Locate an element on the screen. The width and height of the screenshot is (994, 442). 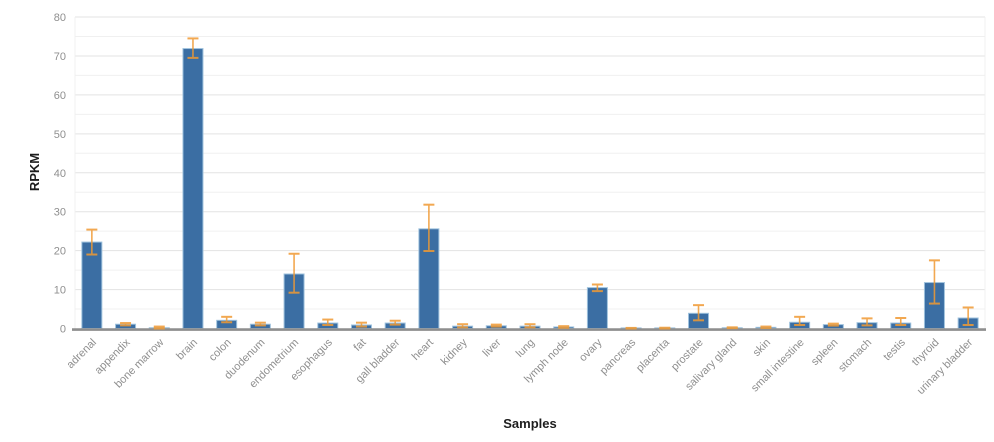
x-category-label-fat: fat is located at coordinates (359, 345).